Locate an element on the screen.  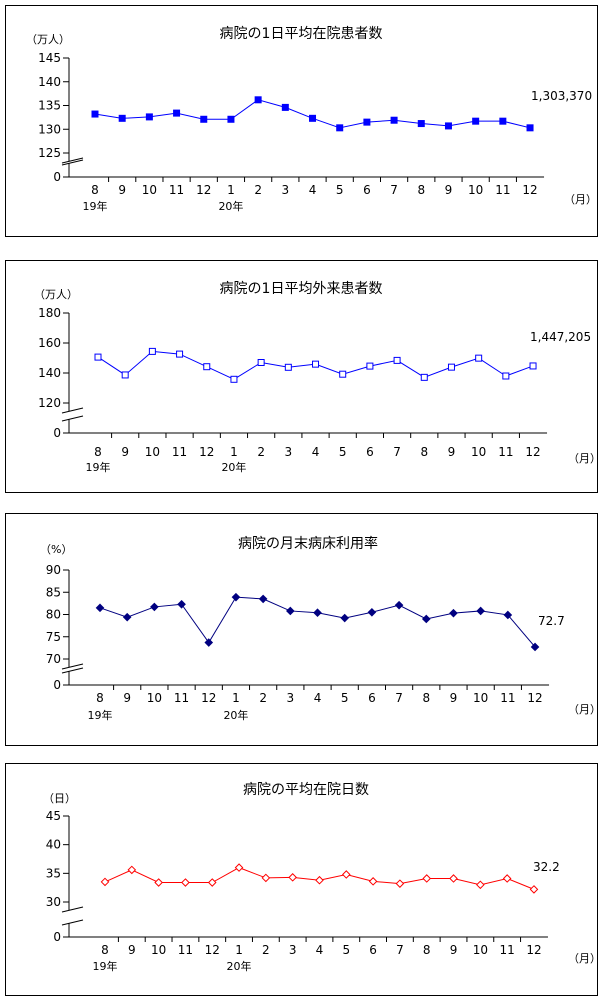
y-tick-label: 160 is located at coordinates (49, 343).